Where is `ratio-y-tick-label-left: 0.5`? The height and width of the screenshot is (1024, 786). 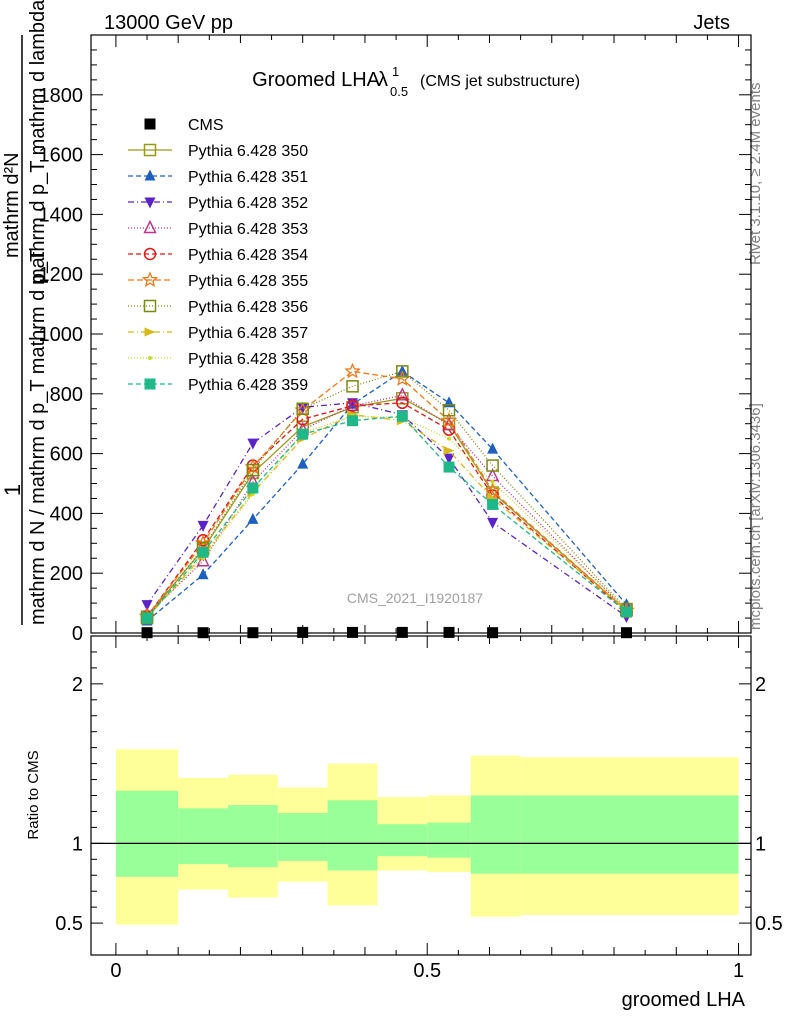 ratio-y-tick-label-left: 0.5 is located at coordinates (69, 924).